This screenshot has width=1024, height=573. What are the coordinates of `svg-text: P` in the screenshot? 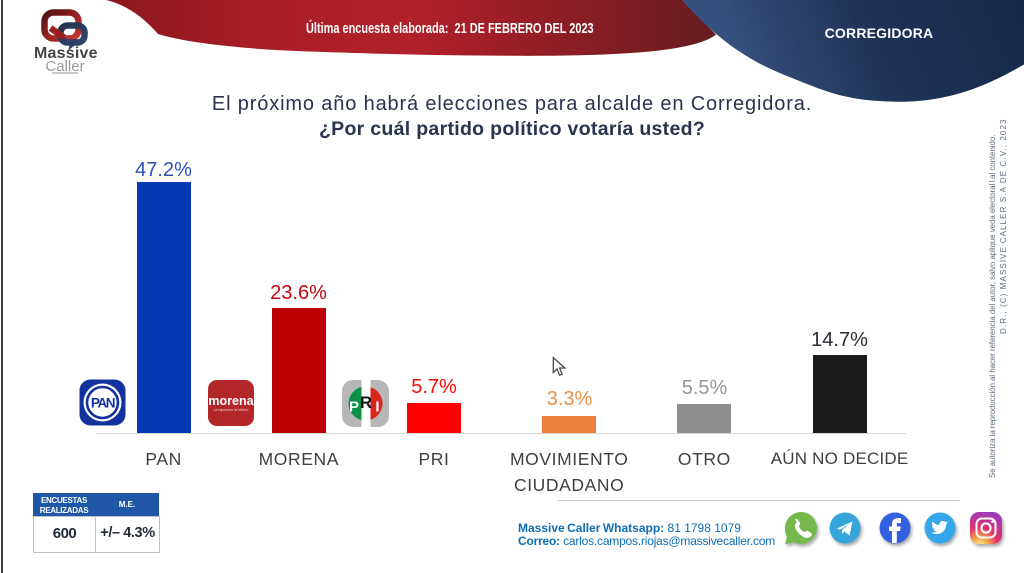 It's located at (354, 407).